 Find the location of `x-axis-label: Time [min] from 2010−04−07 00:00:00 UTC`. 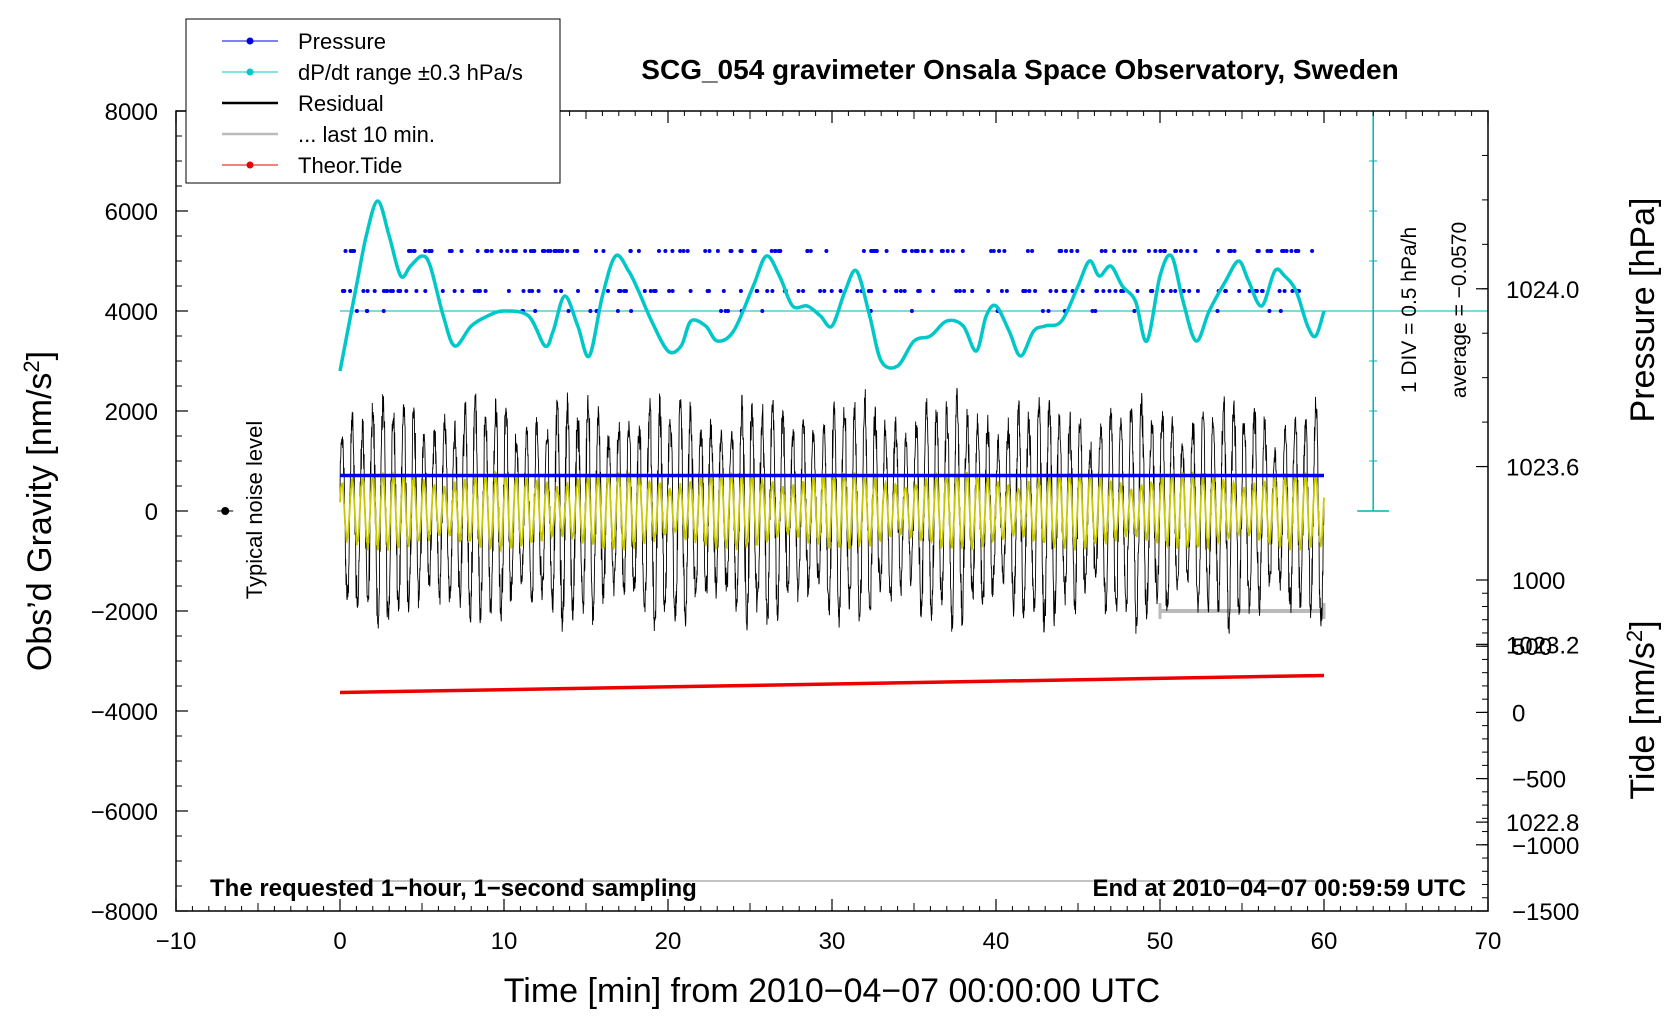

x-axis-label: Time [min] from 2010−04−07 00:00:00 UTC is located at coordinates (832, 991).